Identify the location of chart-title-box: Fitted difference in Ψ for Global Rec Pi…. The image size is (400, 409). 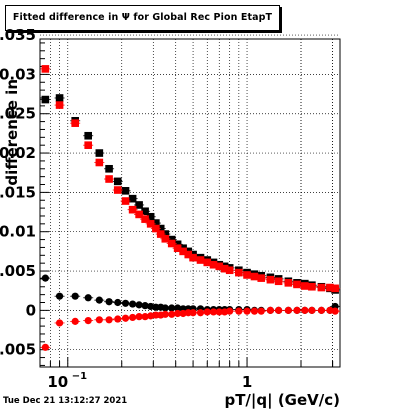
(142, 18).